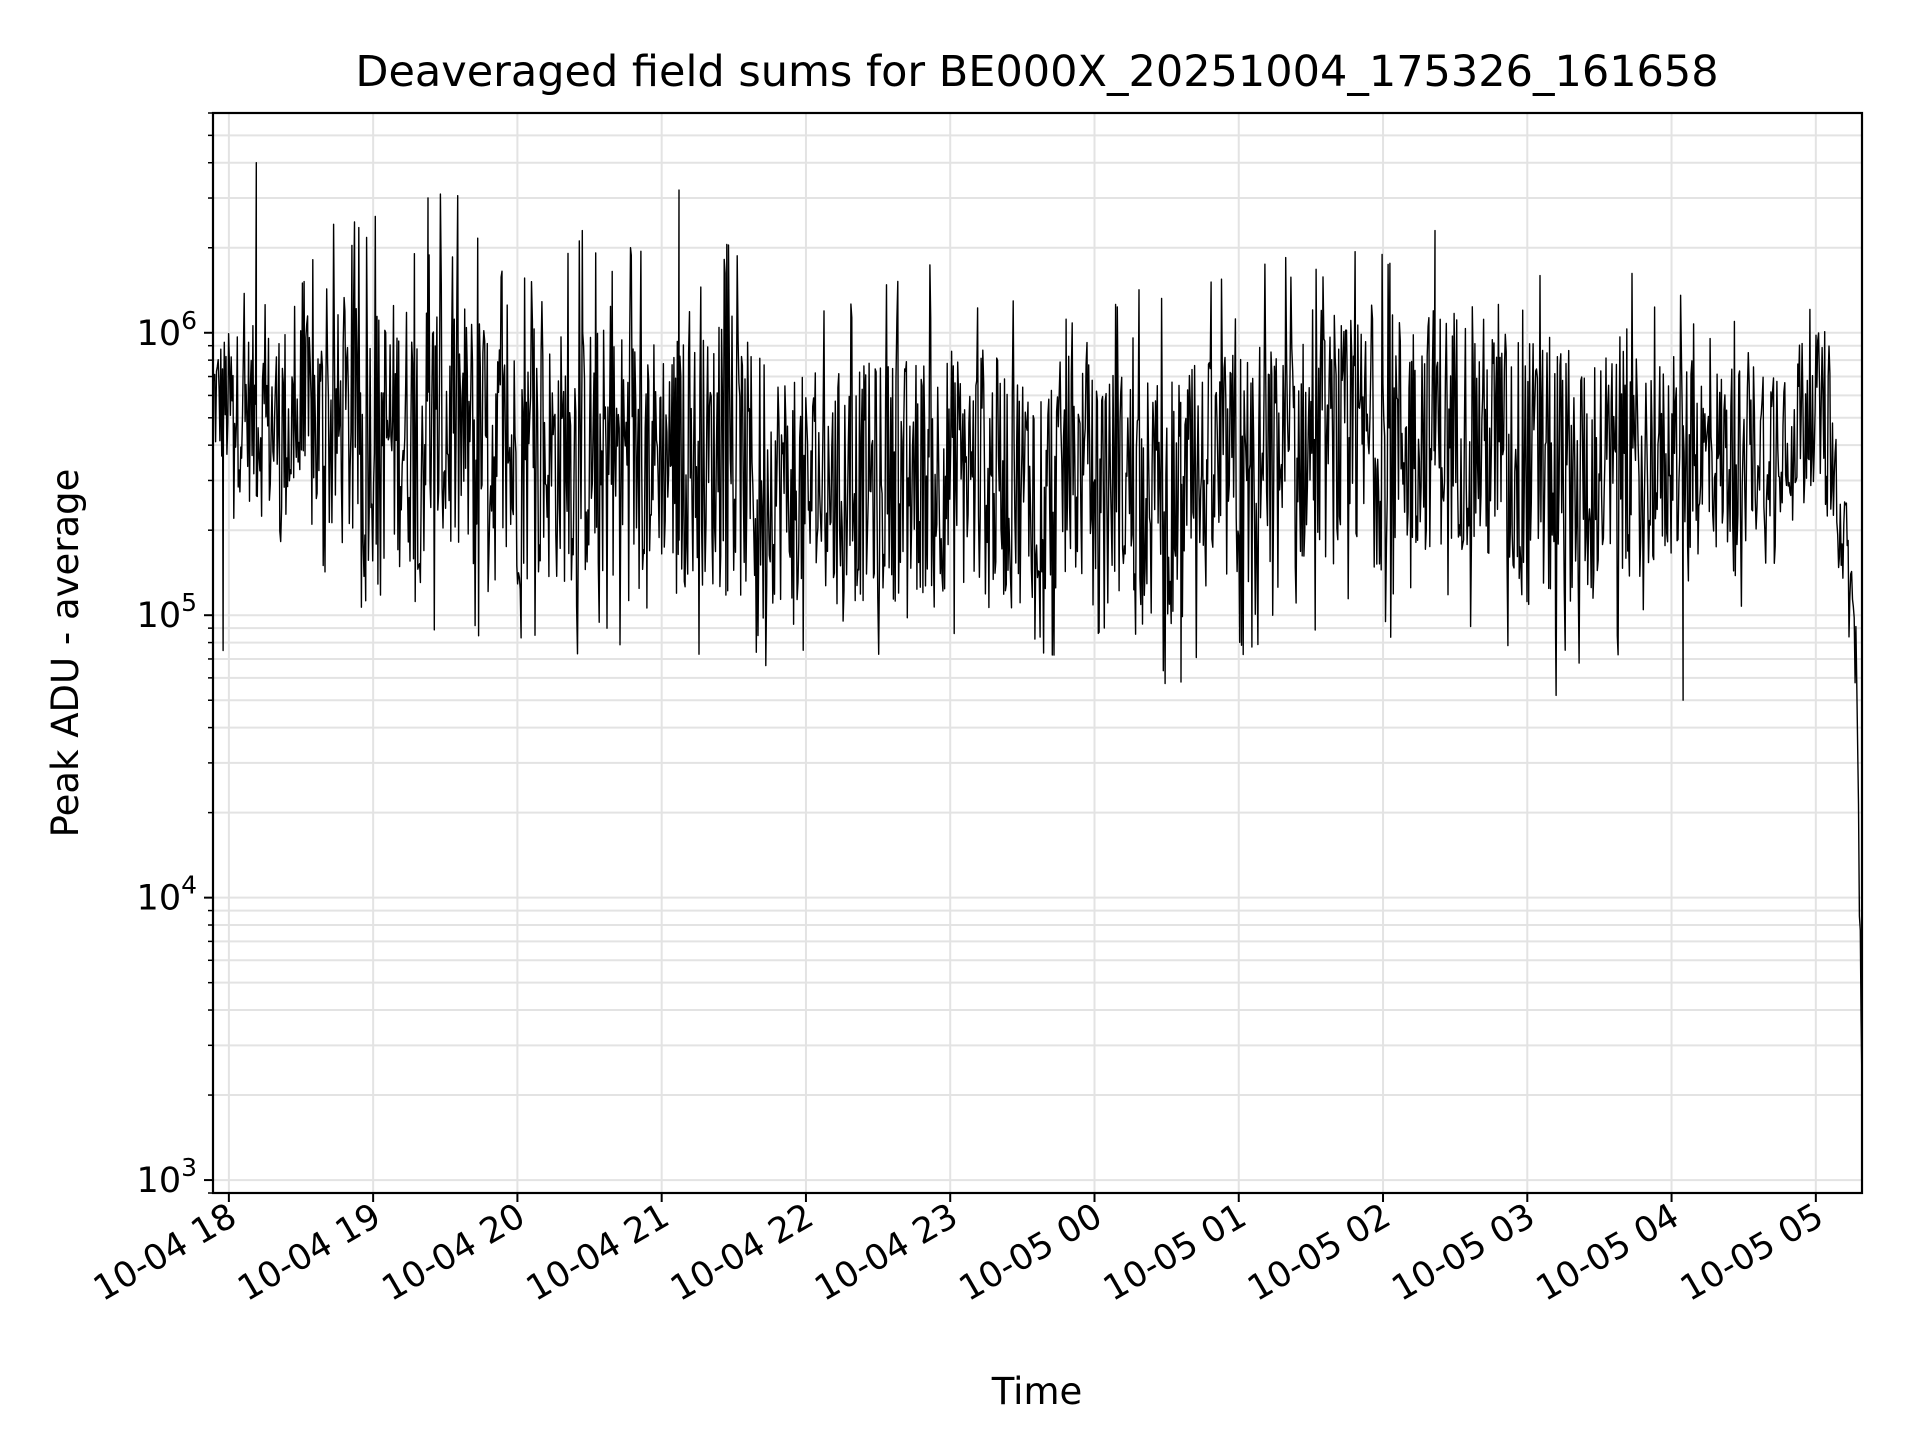 The width and height of the screenshot is (1920, 1440). Describe the element at coordinates (1319, 1252) in the screenshot. I see `x-tick-label: 10-05 02` at that location.